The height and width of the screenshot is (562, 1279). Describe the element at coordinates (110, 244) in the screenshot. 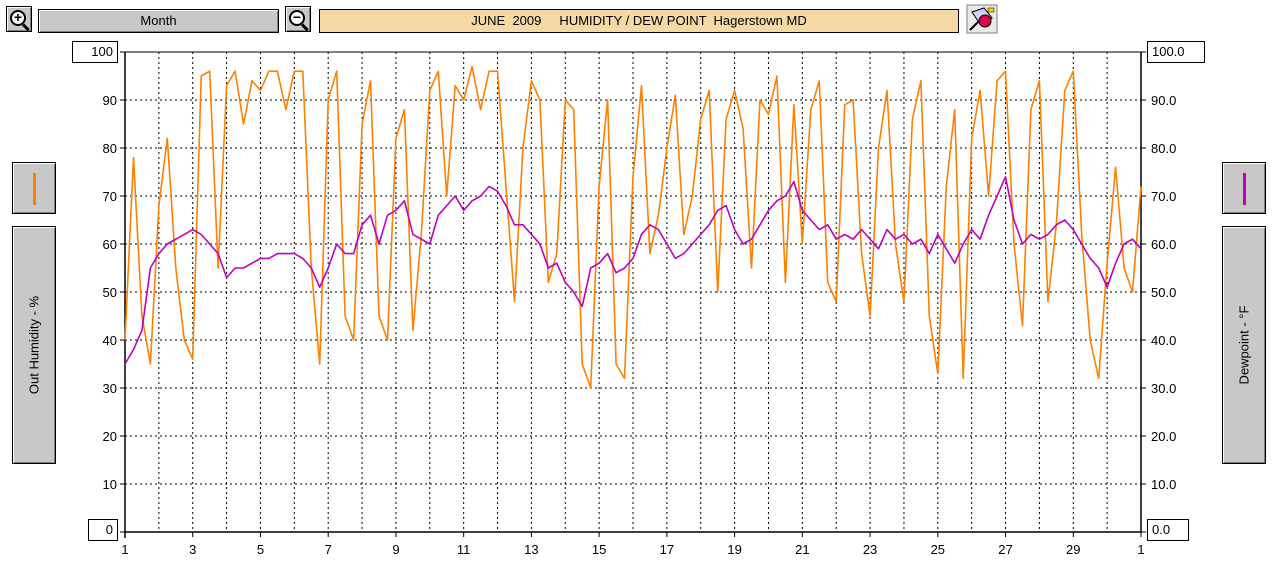

I see `y-tick-label: 60` at that location.